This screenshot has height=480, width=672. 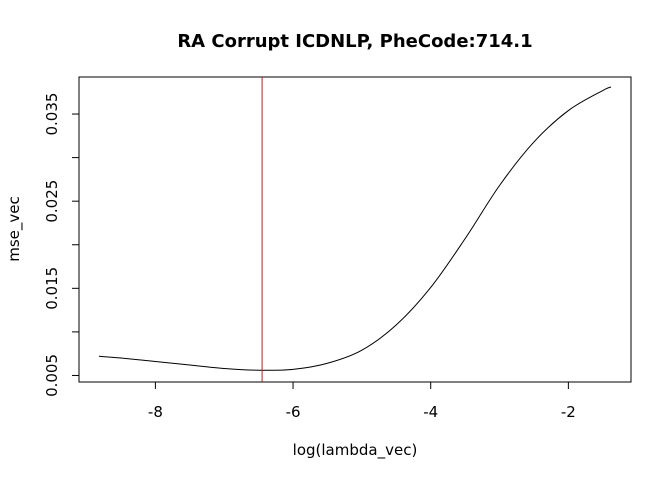 I want to click on x-tick-label-2: -4, so click(x=430, y=412).